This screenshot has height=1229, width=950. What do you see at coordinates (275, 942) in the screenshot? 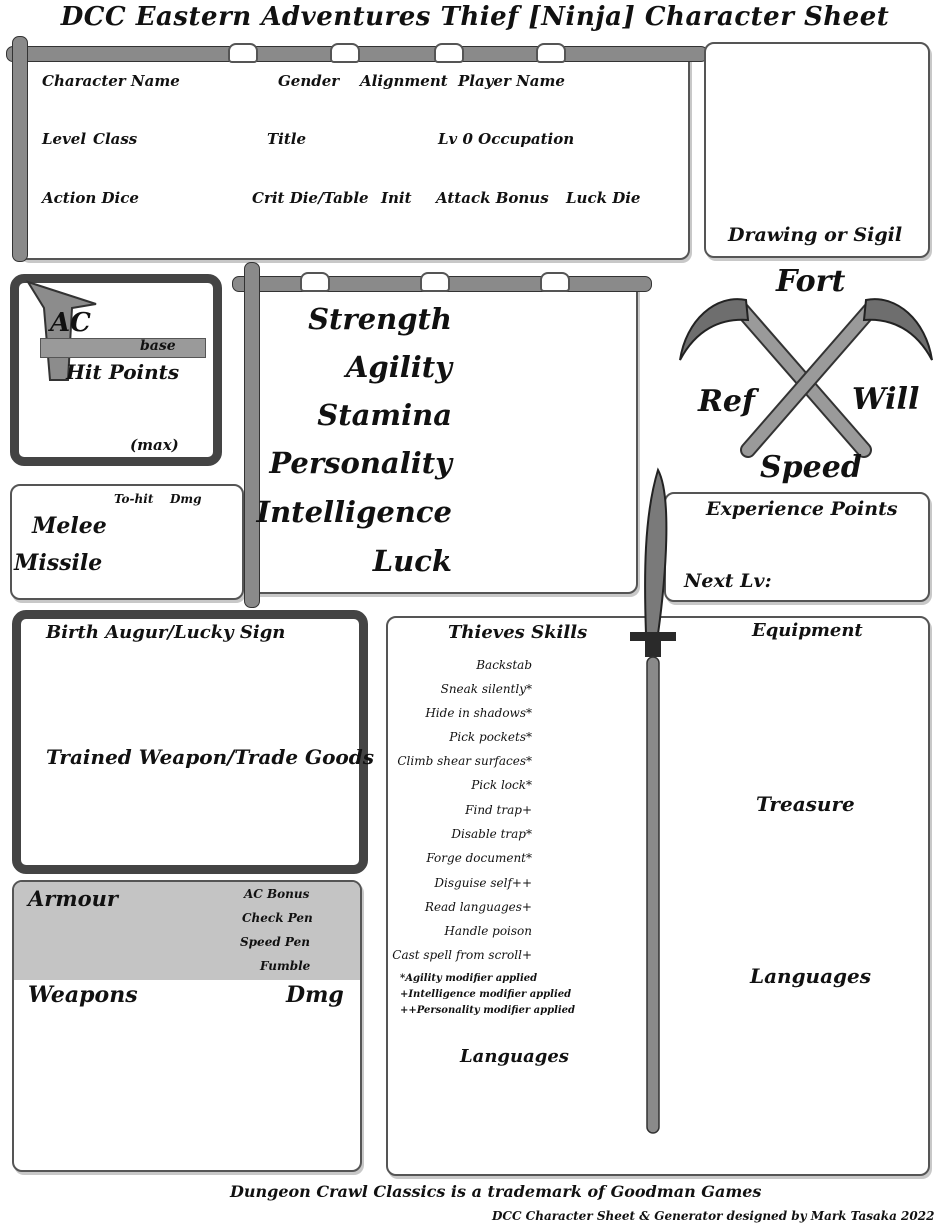
I see `speed-pen-label: Speed Pen` at bounding box center [275, 942].